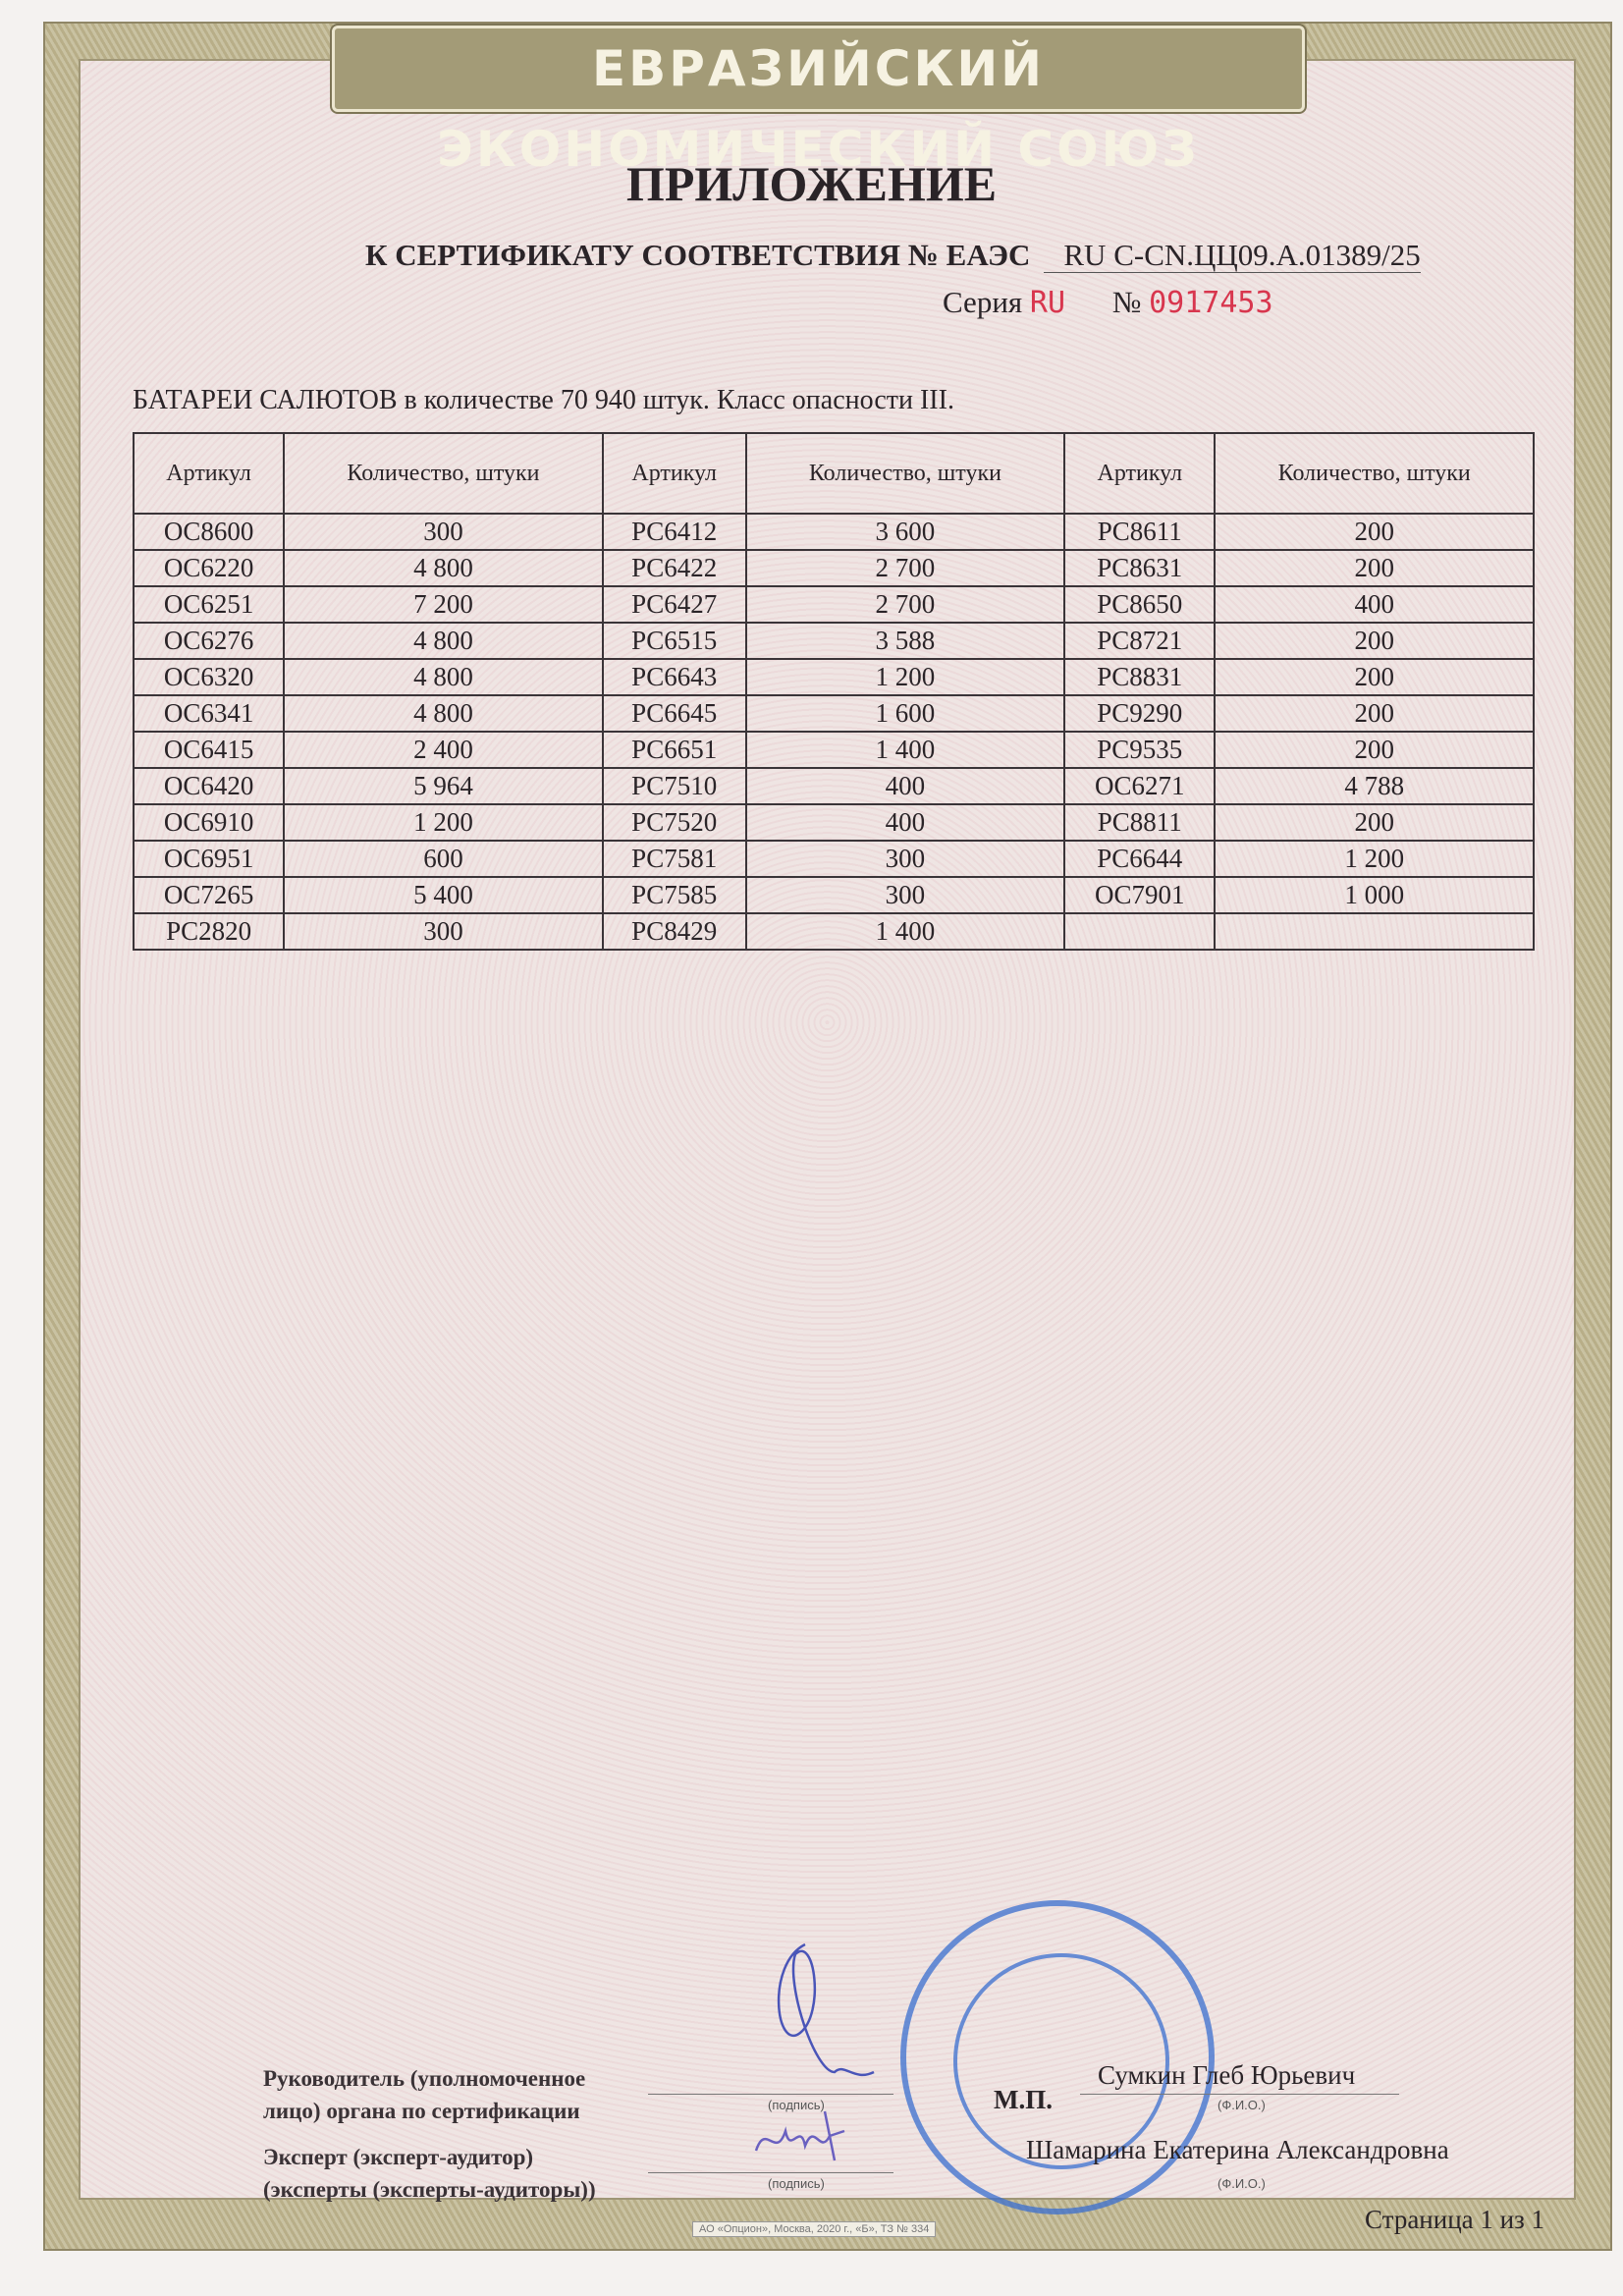 The width and height of the screenshot is (1623, 2296). I want to click on article-cell: PC6643, so click(674, 677).